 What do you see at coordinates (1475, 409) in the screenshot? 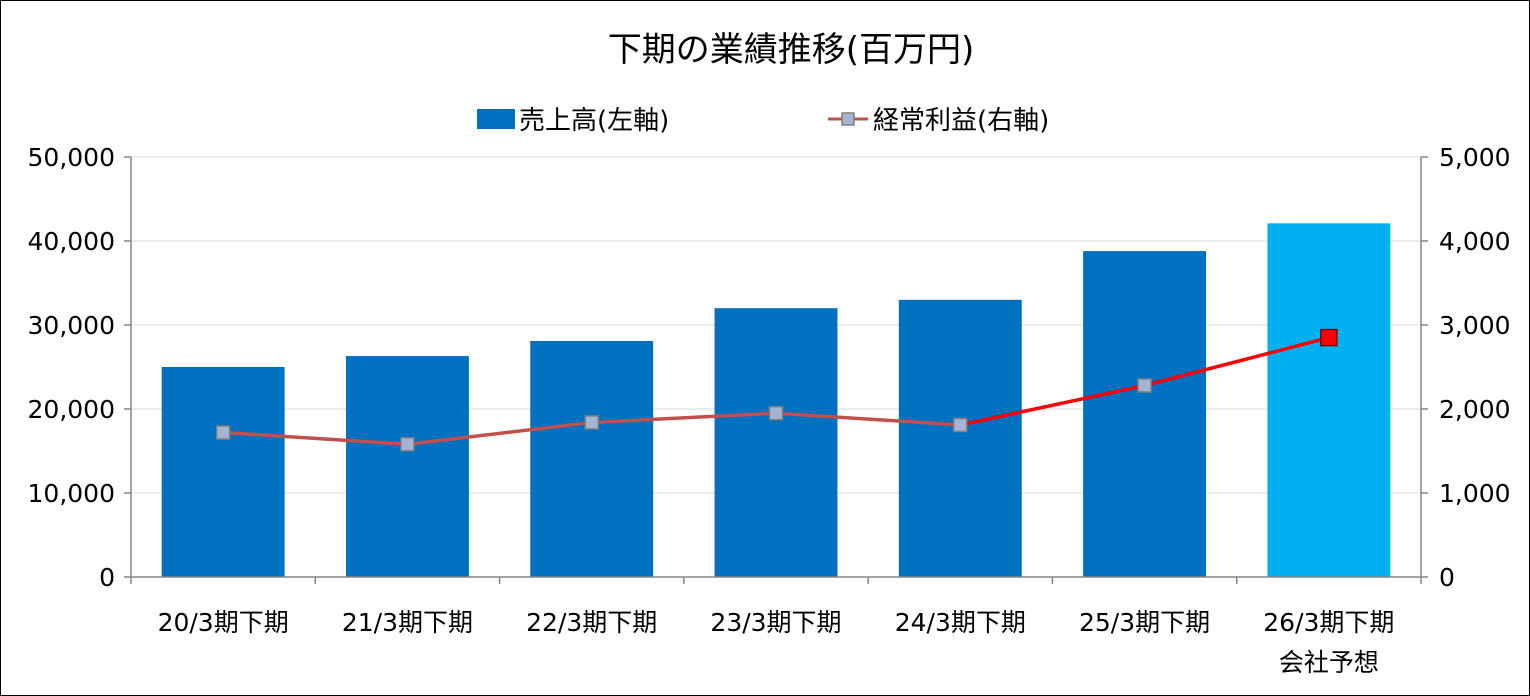
I see `y-right-tick-label: 2,000` at bounding box center [1475, 409].